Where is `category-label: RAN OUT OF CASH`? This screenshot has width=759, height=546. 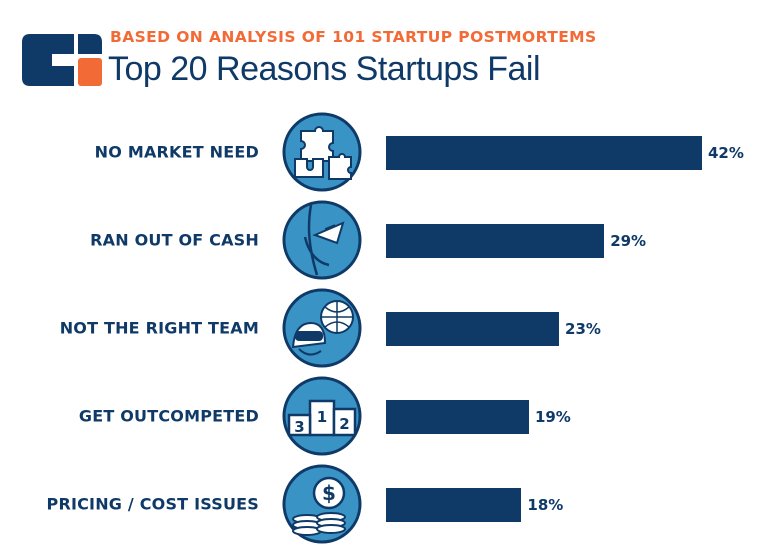 category-label: RAN OUT OF CASH is located at coordinates (174, 240).